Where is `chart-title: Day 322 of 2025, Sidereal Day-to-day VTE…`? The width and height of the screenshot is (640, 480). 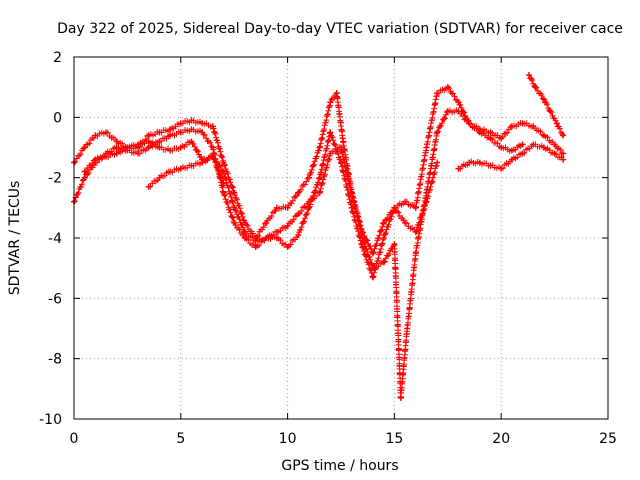 chart-title: Day 322 of 2025, Sidereal Day-to-day VTE… is located at coordinates (340, 29).